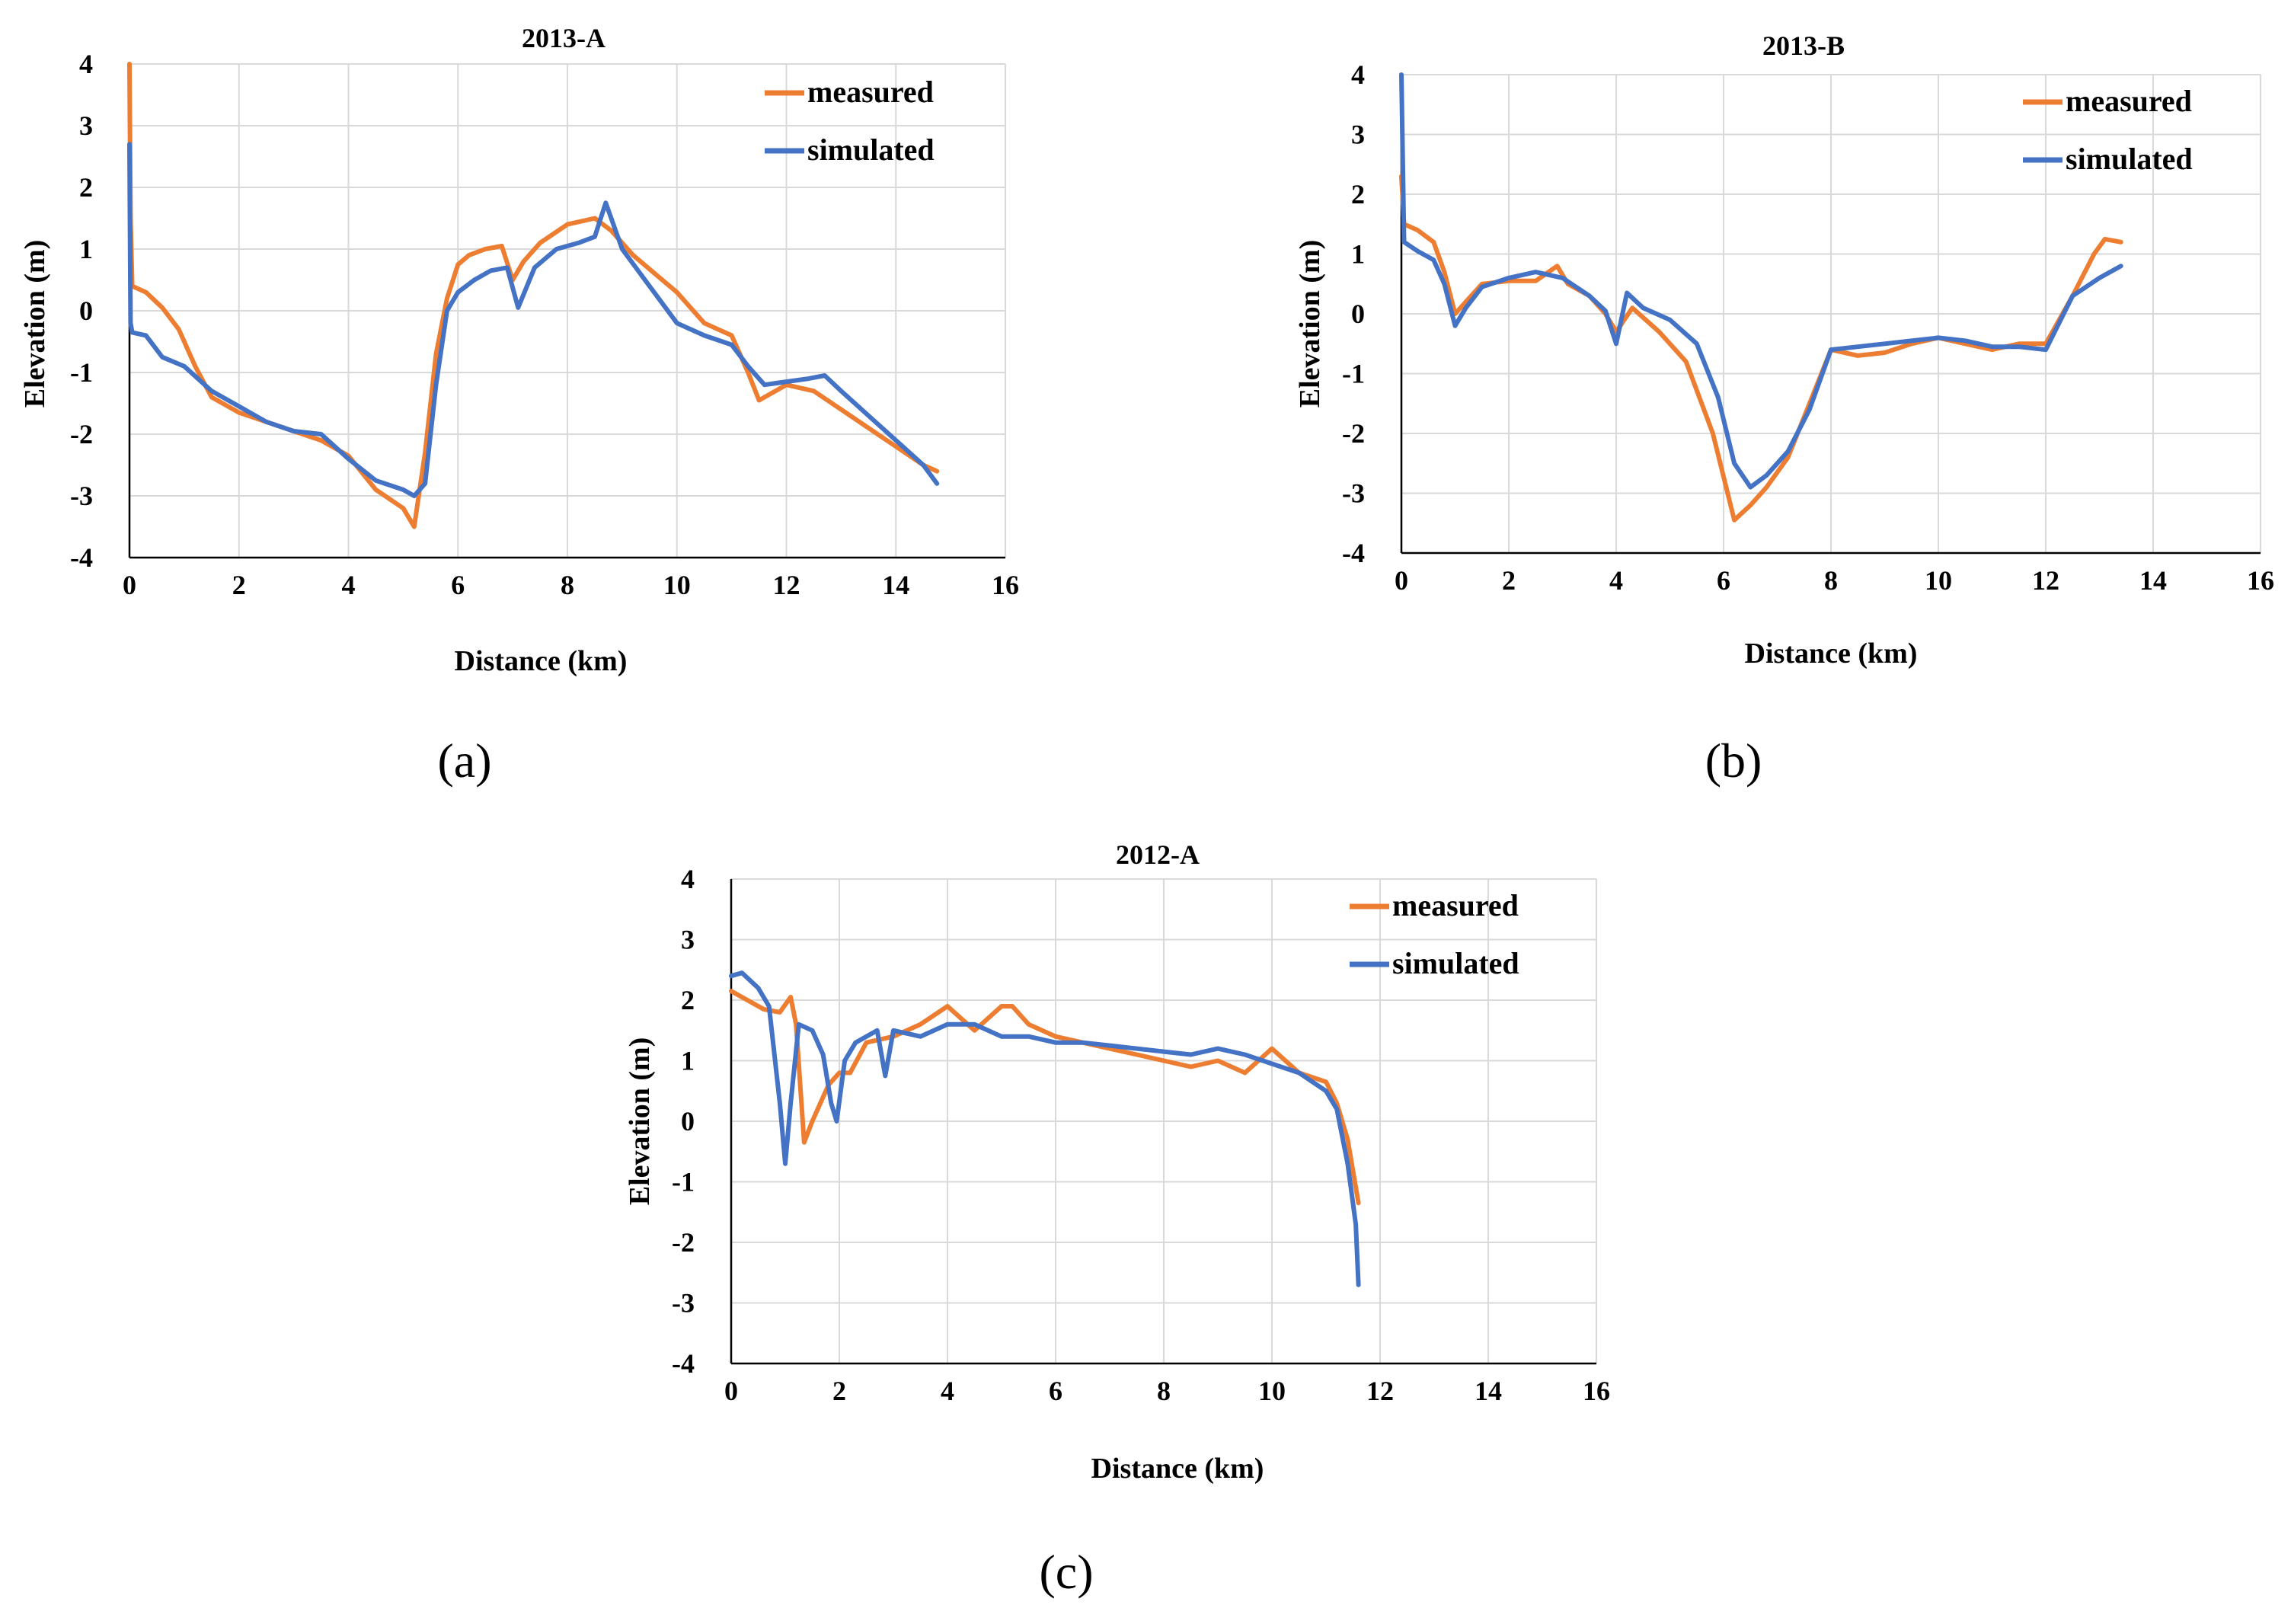  Describe the element at coordinates (1158, 855) in the screenshot. I see `chart-title: 2012-A` at that location.